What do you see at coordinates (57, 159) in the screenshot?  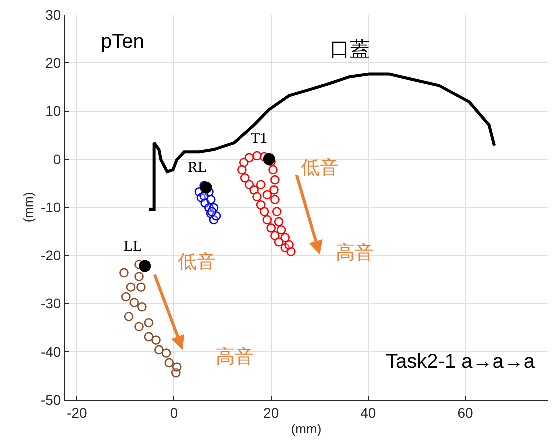 I see `y-tick-label: 0` at bounding box center [57, 159].